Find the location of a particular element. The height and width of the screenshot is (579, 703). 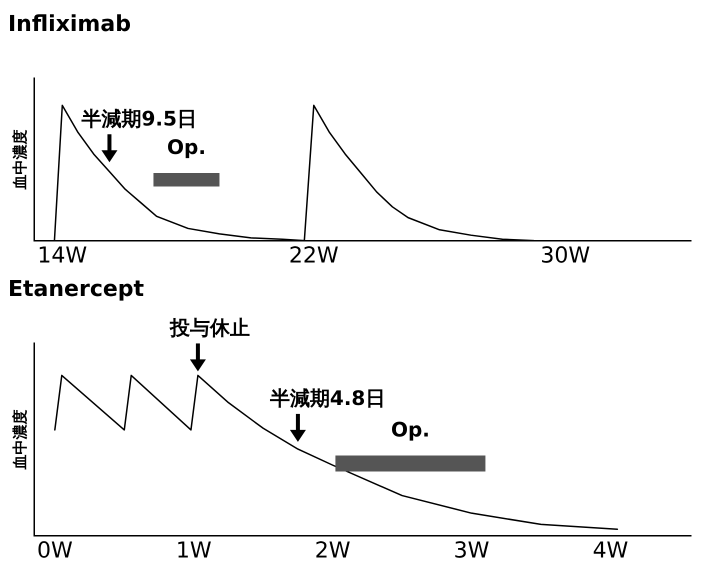

chart-title: Infliximab is located at coordinates (69, 24).